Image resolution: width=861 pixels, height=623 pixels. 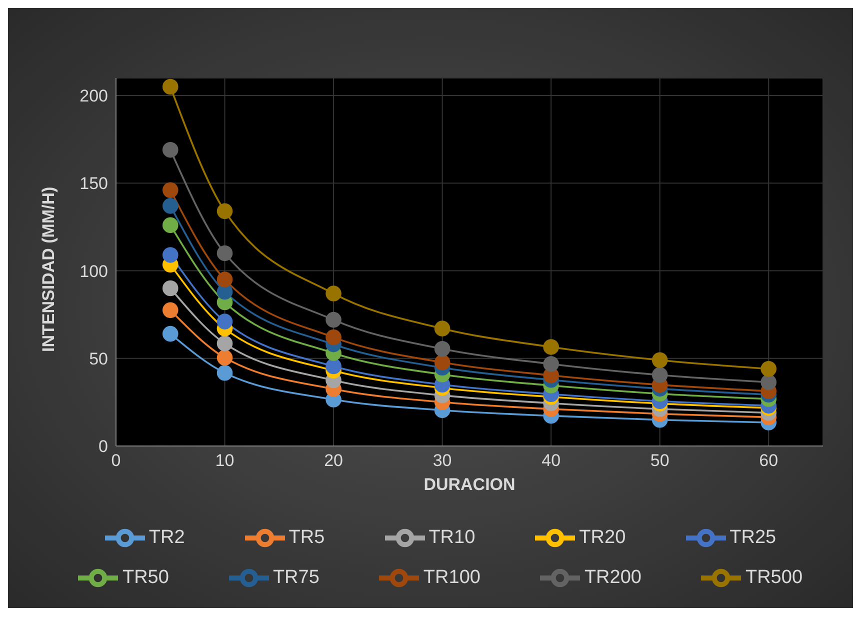 I want to click on legend-label: TR10, so click(x=452, y=537).